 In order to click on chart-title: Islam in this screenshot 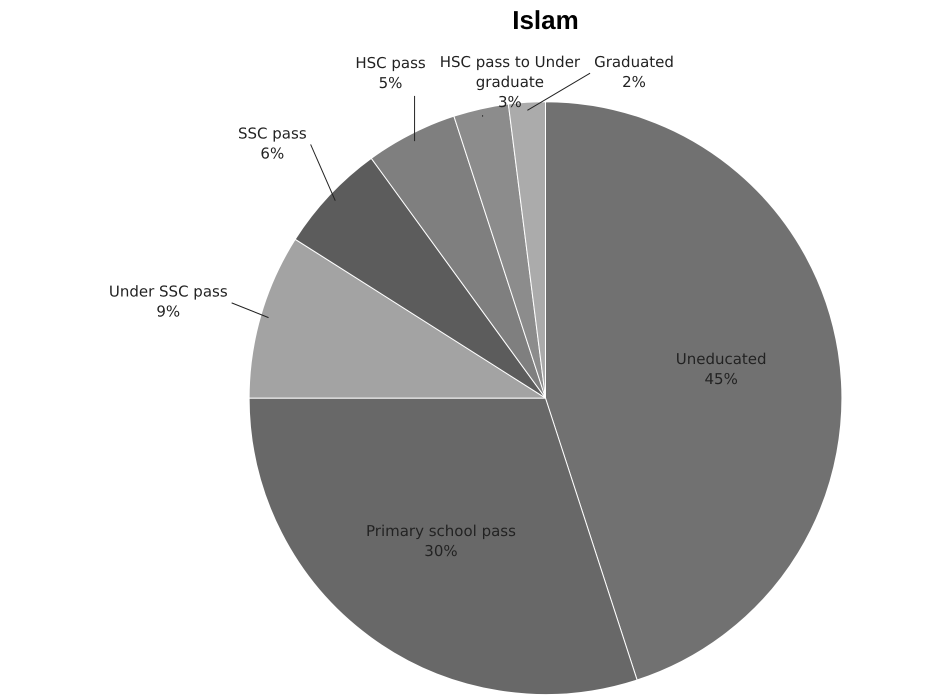, I will do `click(545, 19)`.